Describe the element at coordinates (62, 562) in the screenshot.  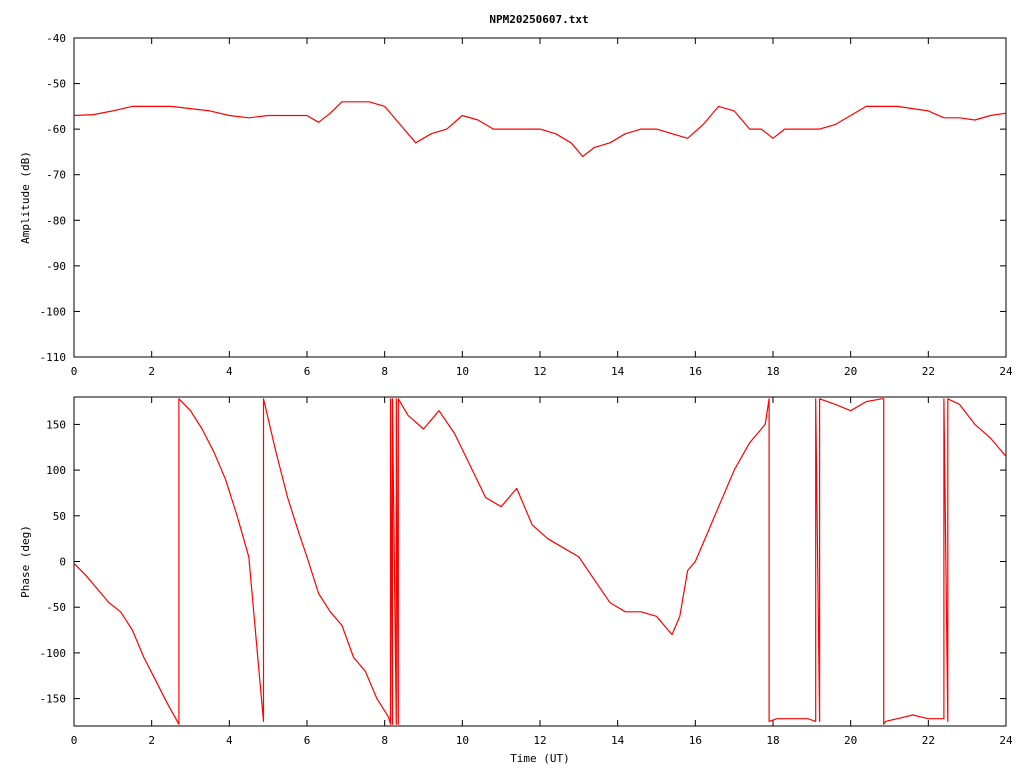
I see `panel-2-y-tick-label: 0` at that location.